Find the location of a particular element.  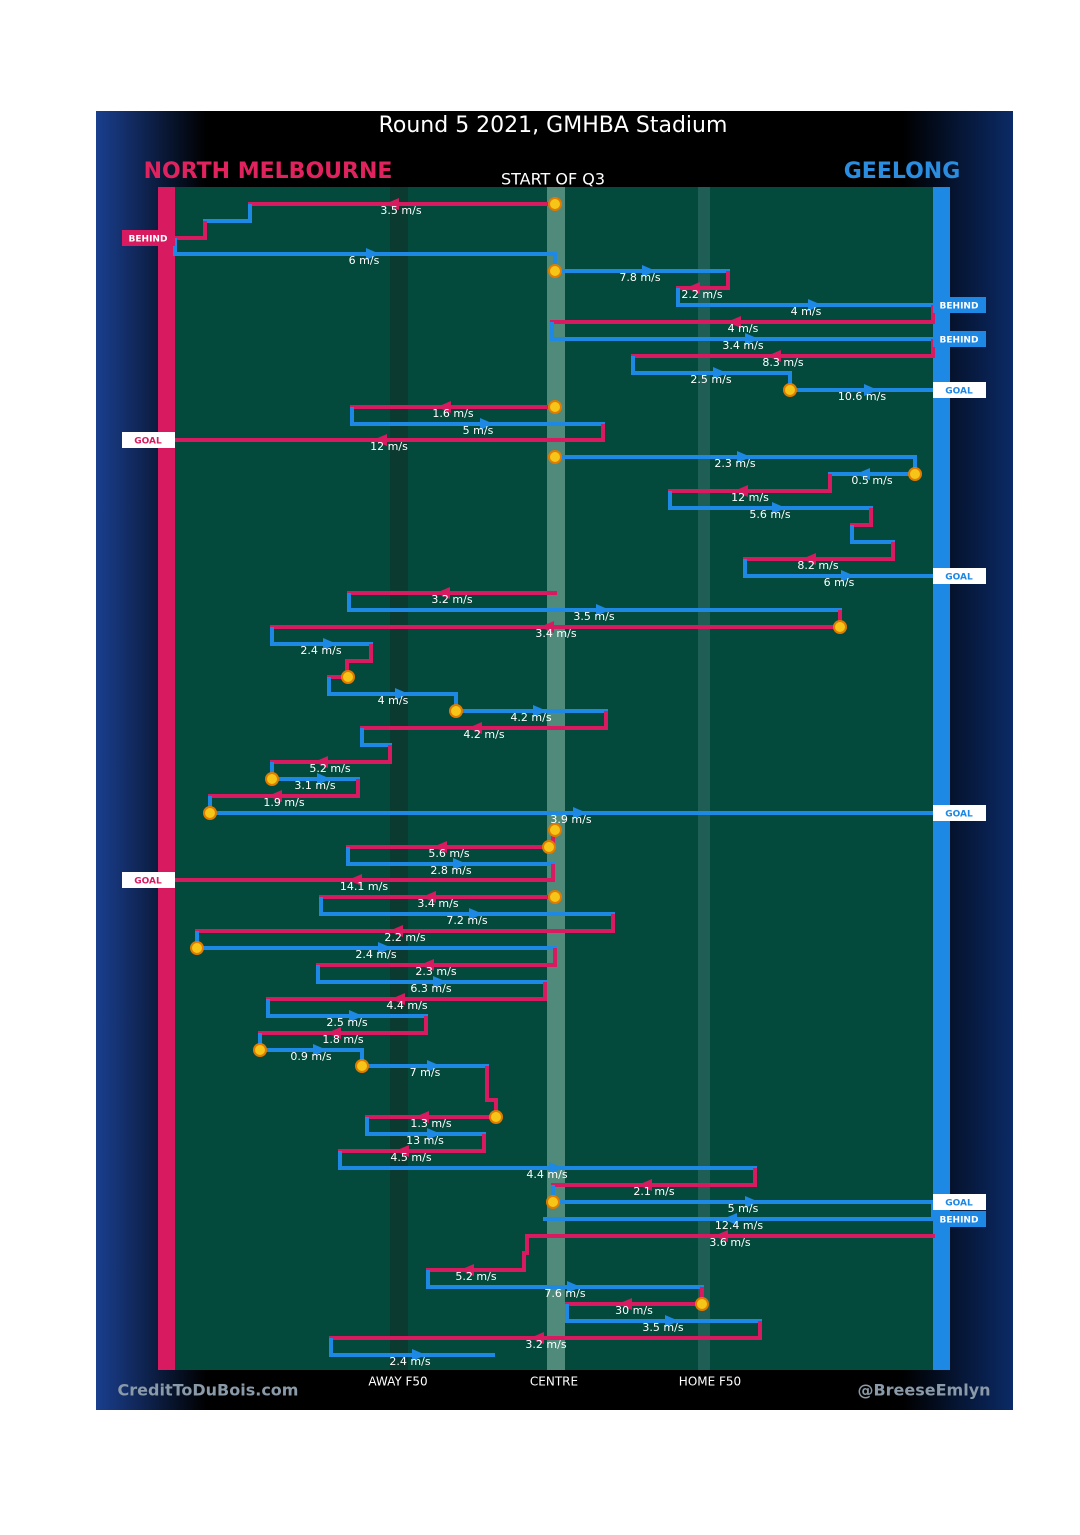

team-left: NORTH MELBOURNE is located at coordinates (268, 171).